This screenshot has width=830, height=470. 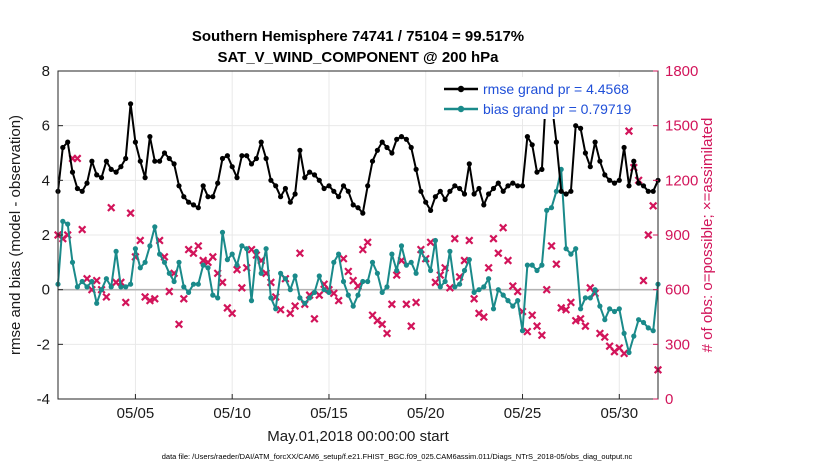 I want to click on legend-bias-label: bias grand pr = 0.79719, so click(x=557, y=109).